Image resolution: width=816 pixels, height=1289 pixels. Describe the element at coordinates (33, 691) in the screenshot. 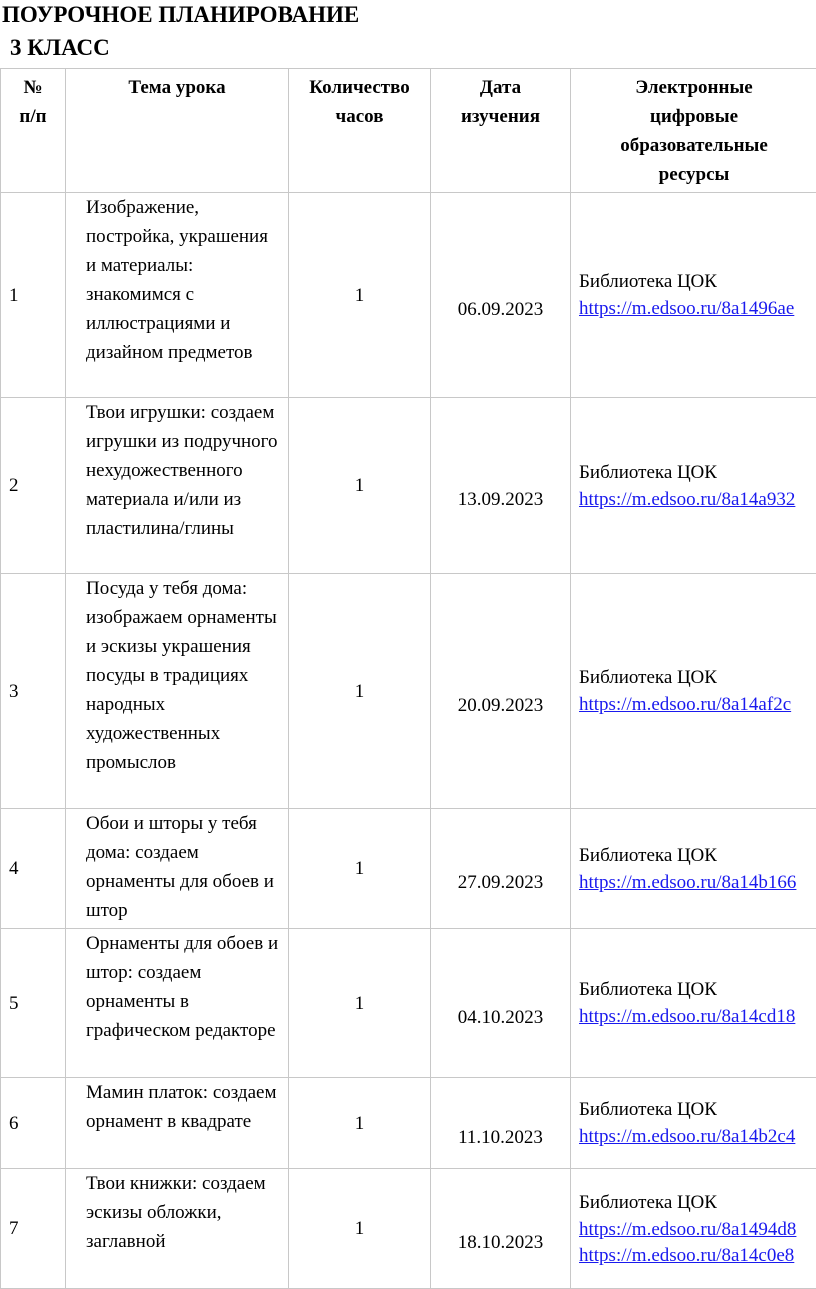

I see `row-number: 3` at that location.